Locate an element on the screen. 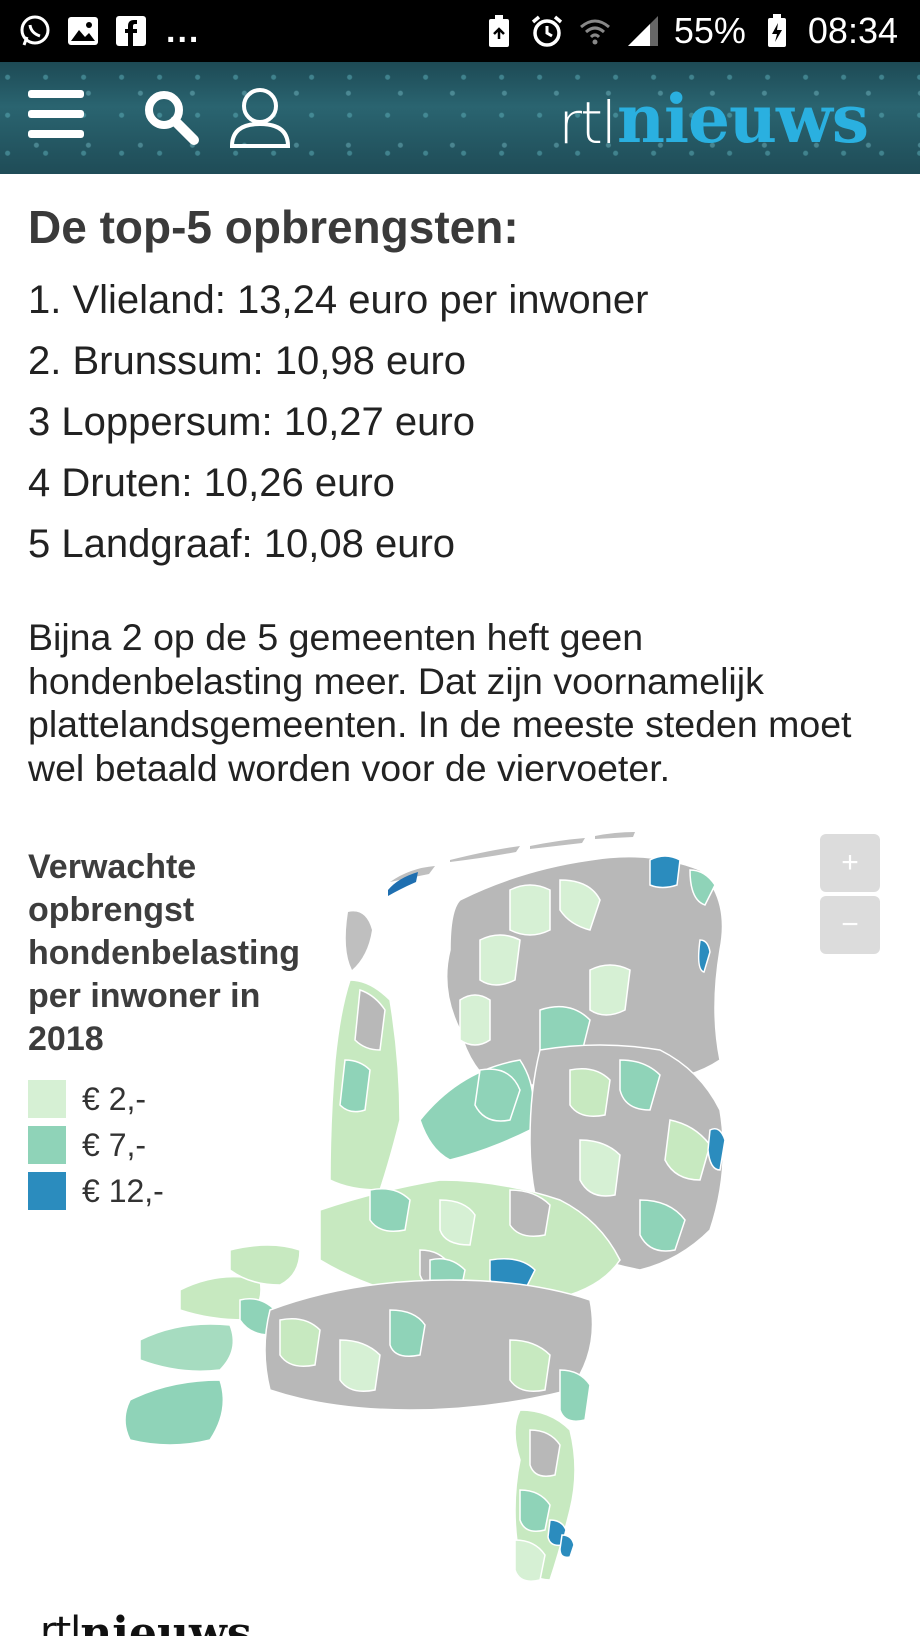  map-region-zeeland is located at coordinates (174, 1412).